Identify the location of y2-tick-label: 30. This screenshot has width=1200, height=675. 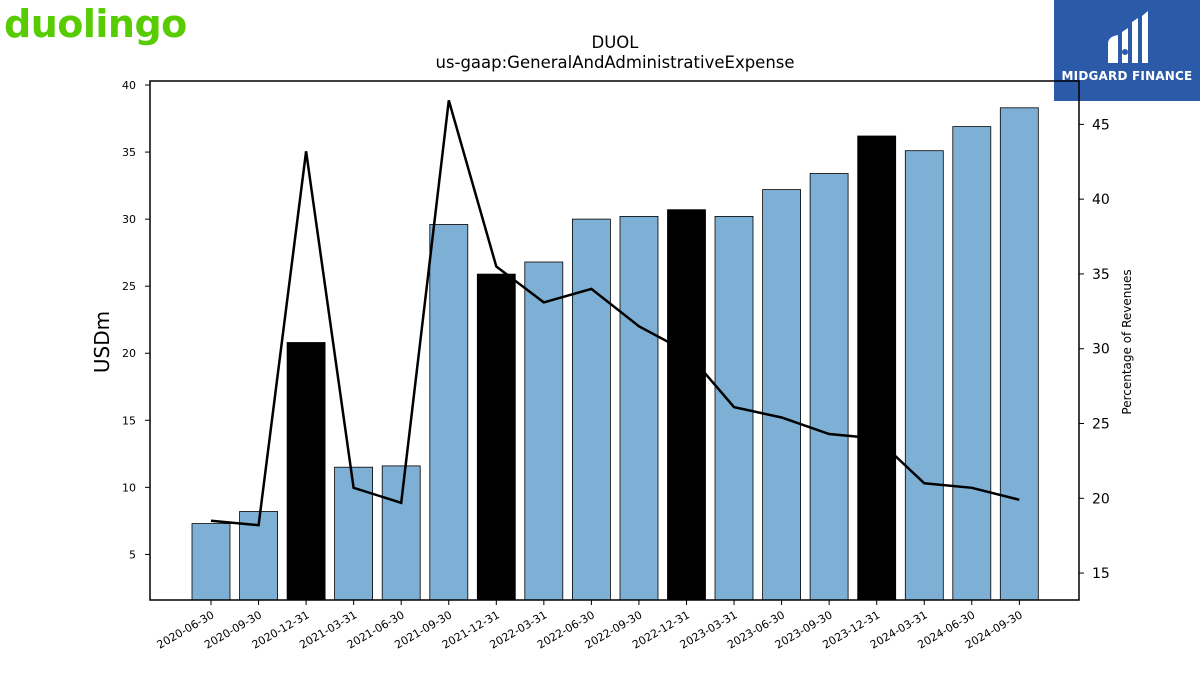
(1101, 350).